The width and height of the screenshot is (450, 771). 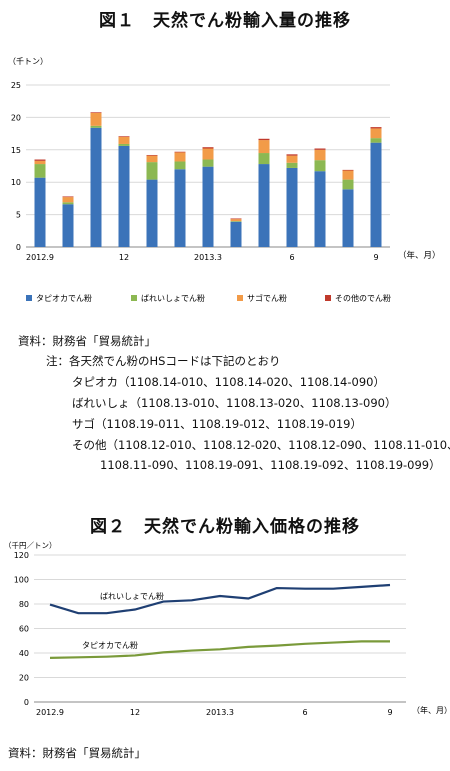 What do you see at coordinates (225, 21) in the screenshot?
I see `fig1-title: 図１ 天然でん粉輸入量の推移` at bounding box center [225, 21].